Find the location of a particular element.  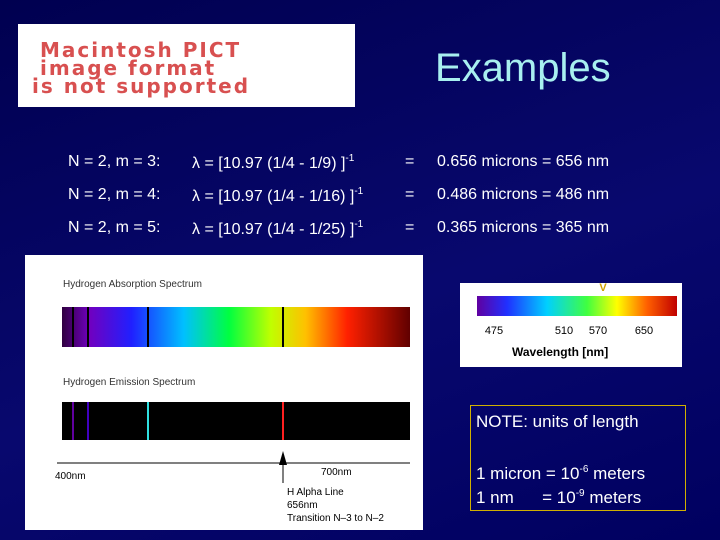

result: 0.656 microns = 656 nm is located at coordinates (523, 161).